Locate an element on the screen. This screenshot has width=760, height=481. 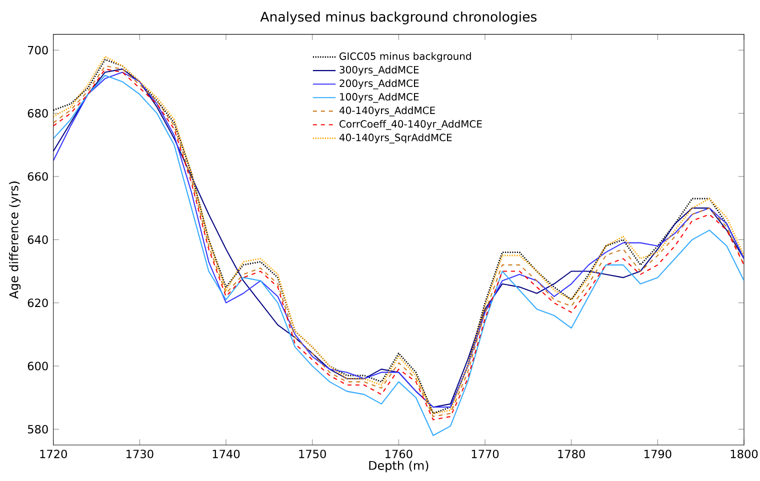
legend-label: 40-140yrs_SqrAddMCE is located at coordinates (395, 139).